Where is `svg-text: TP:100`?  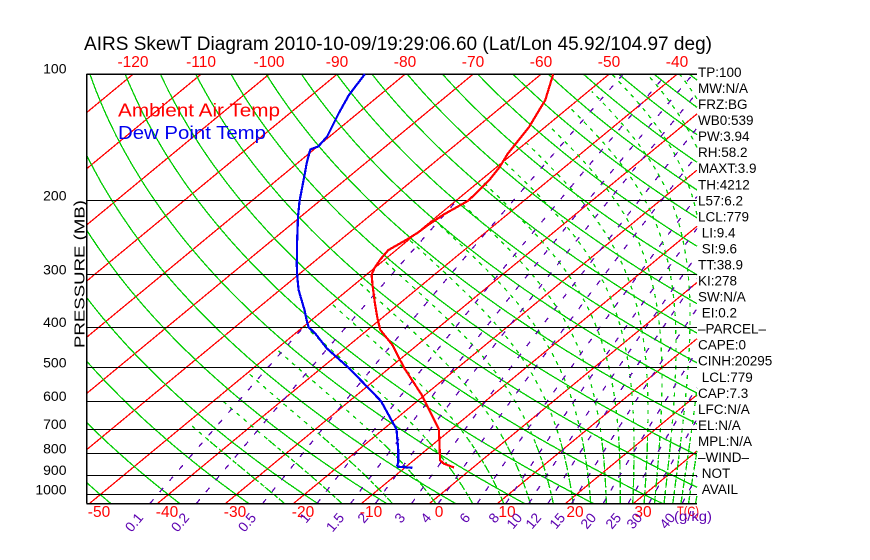
svg-text: TP:100 is located at coordinates (720, 72).